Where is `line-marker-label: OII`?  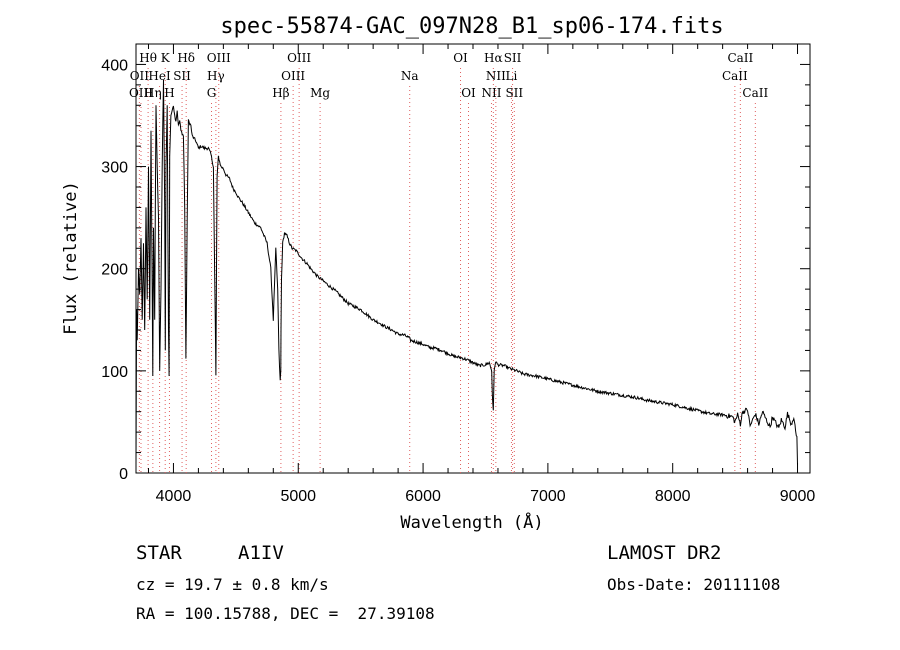 line-marker-label: OII is located at coordinates (140, 76).